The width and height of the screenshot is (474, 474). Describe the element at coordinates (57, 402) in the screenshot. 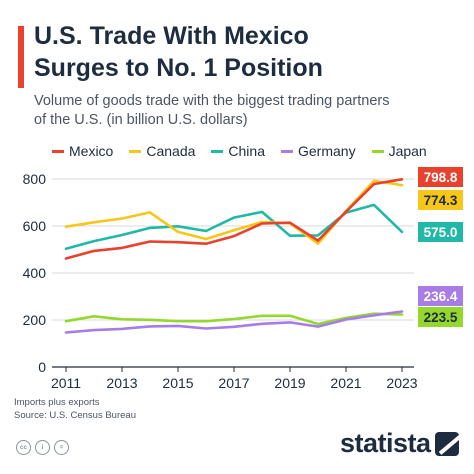

I see `note-imports-exports: Imports plus exports` at that location.